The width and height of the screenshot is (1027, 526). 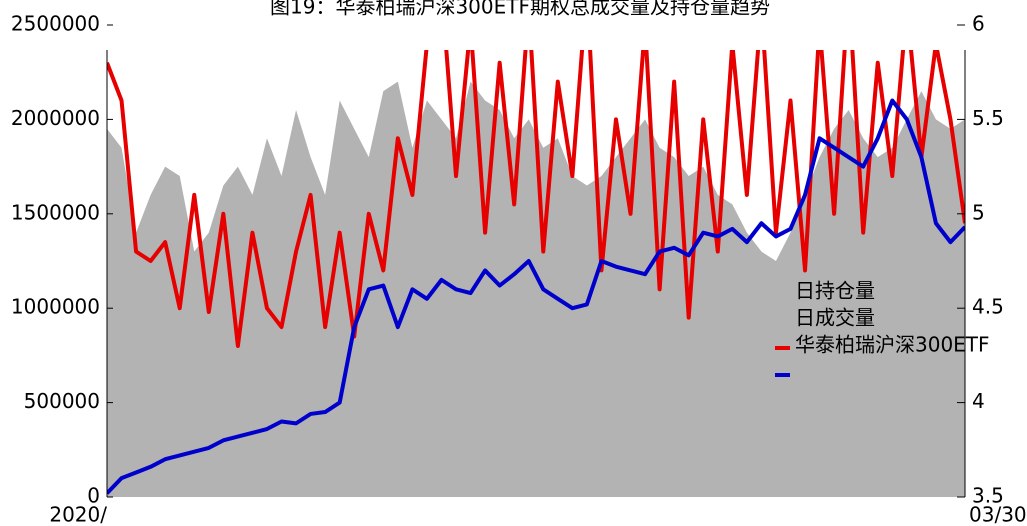 I want to click on y-tick-label: 1000000, so click(x=55, y=307).